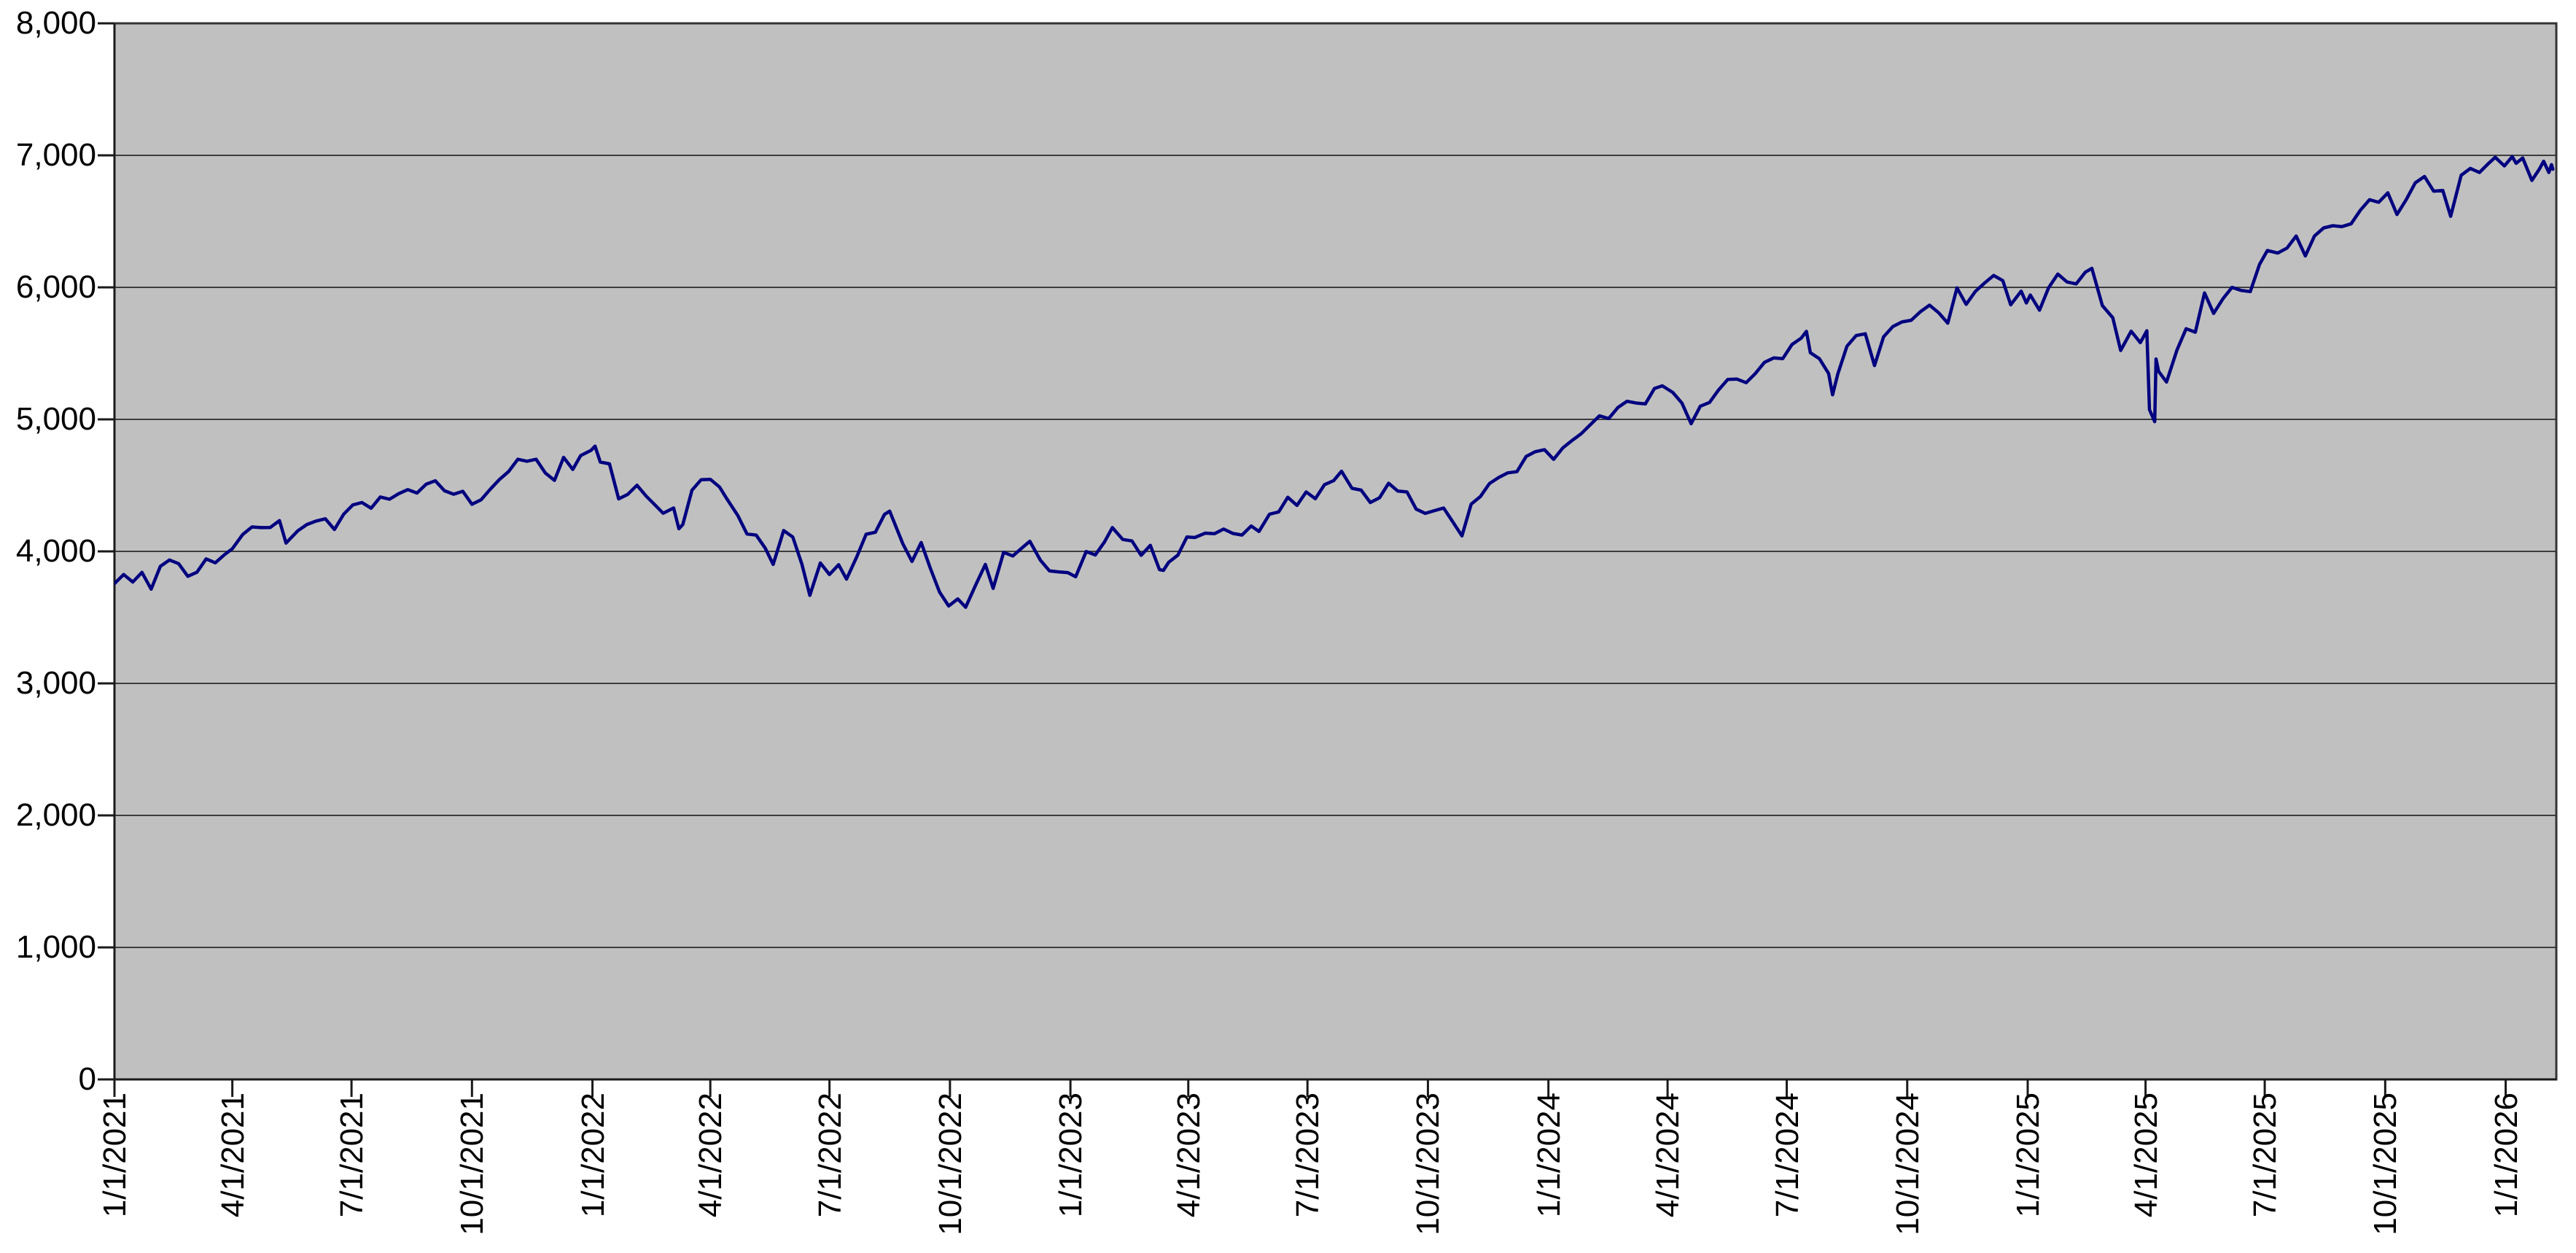  What do you see at coordinates (2506, 1155) in the screenshot?
I see `x-axis-label: 1/1/2026` at bounding box center [2506, 1155].